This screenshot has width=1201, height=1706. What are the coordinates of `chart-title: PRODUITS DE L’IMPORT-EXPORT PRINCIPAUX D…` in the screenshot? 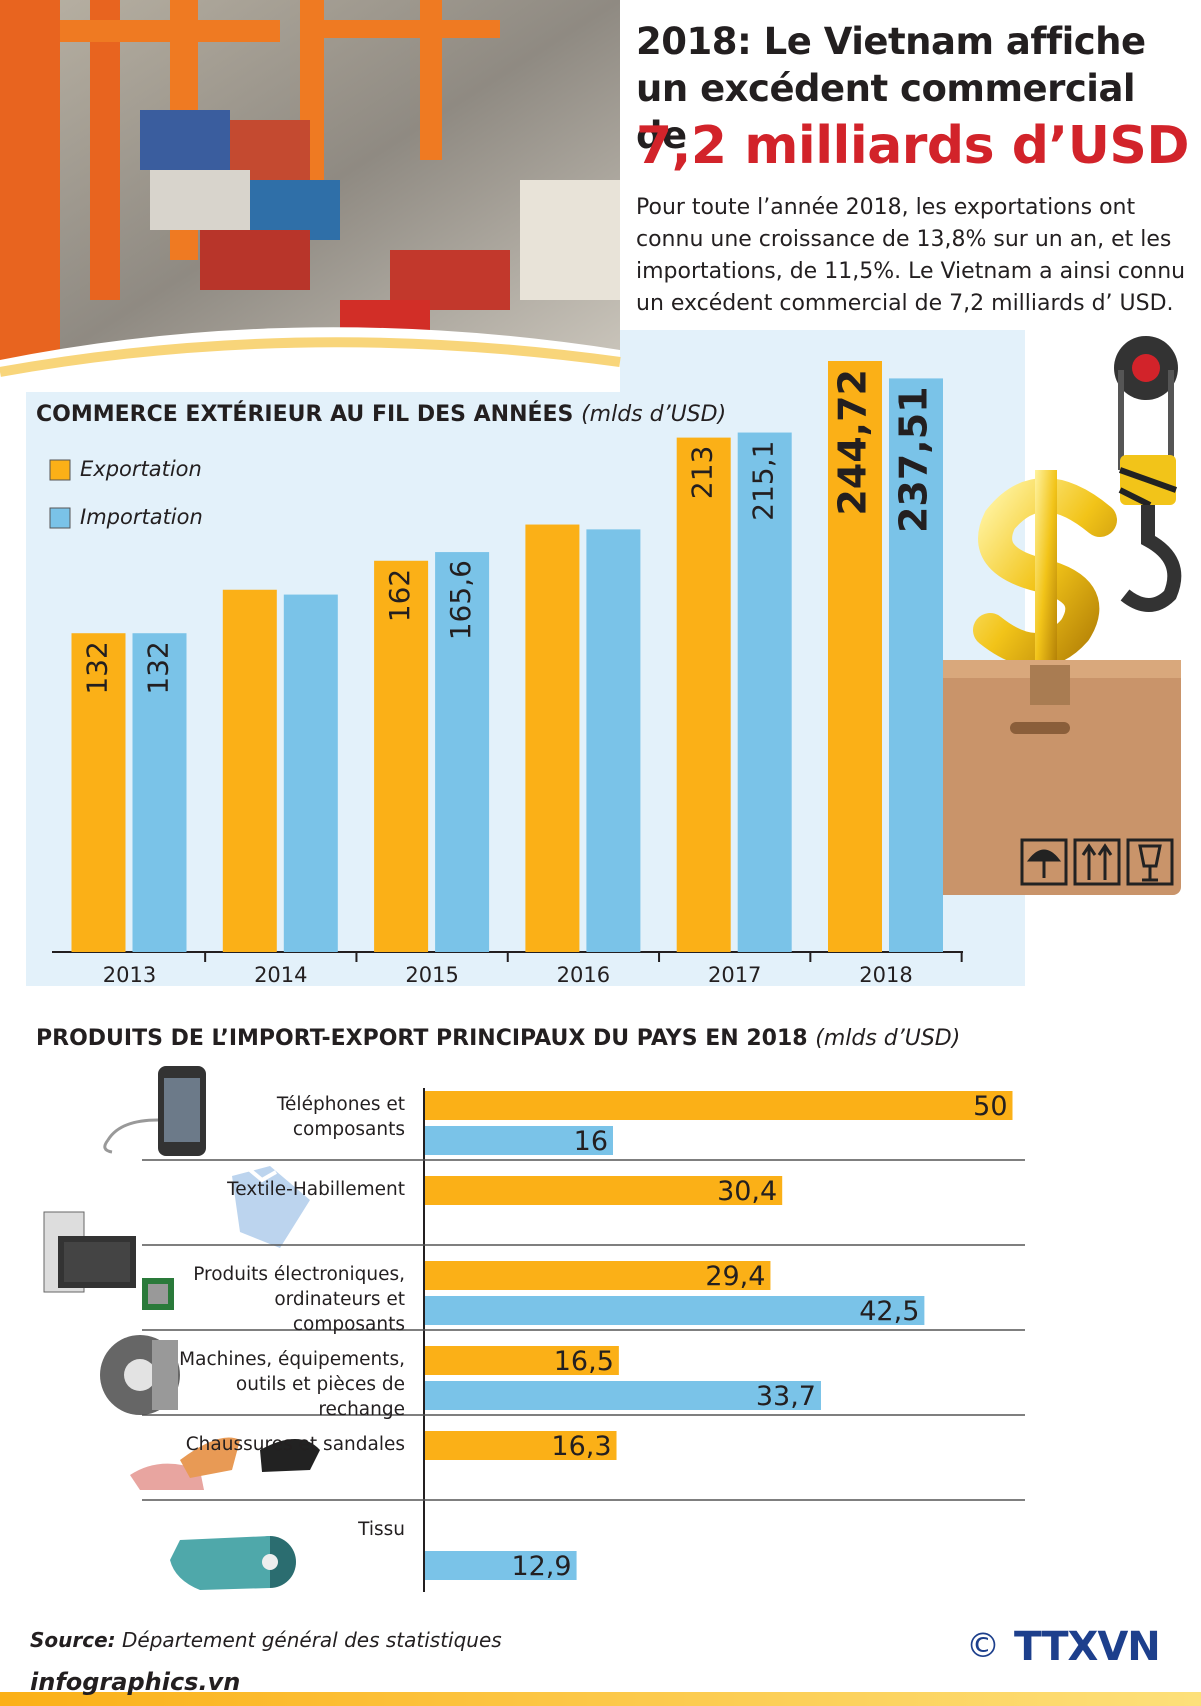 It's located at (422, 1038).